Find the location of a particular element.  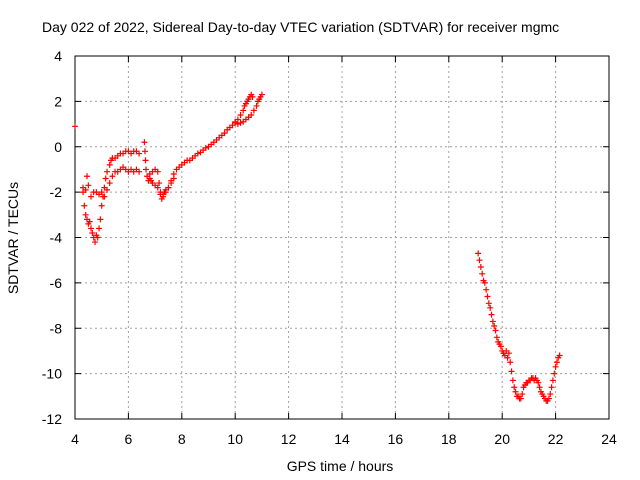

x-tick-label: 24 is located at coordinates (609, 439).